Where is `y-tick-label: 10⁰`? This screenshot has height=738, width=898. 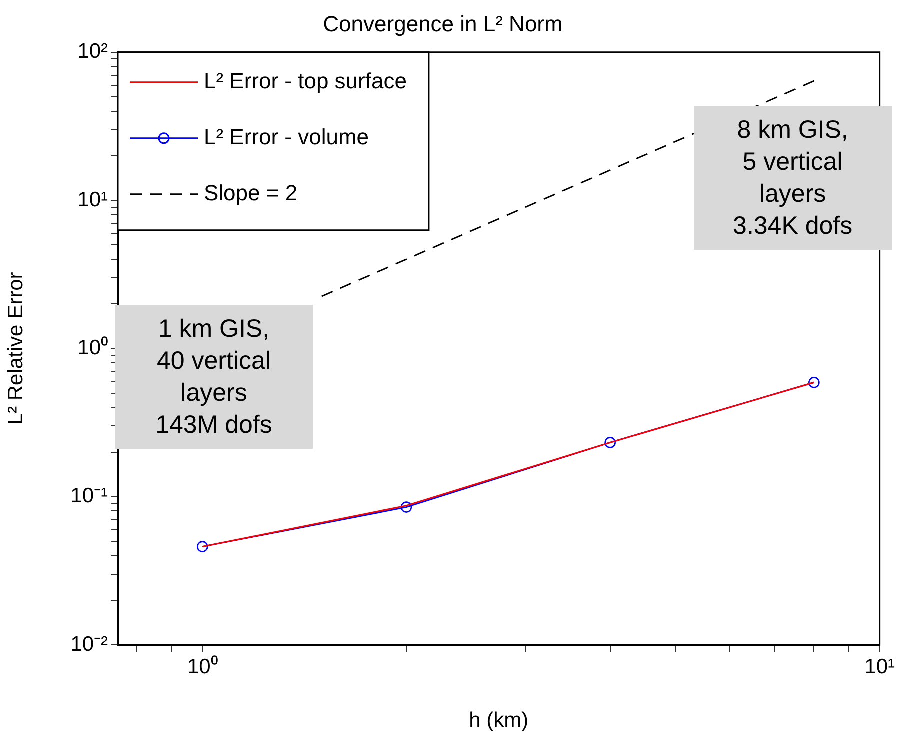
y-tick-label: 10⁰ is located at coordinates (93, 348).